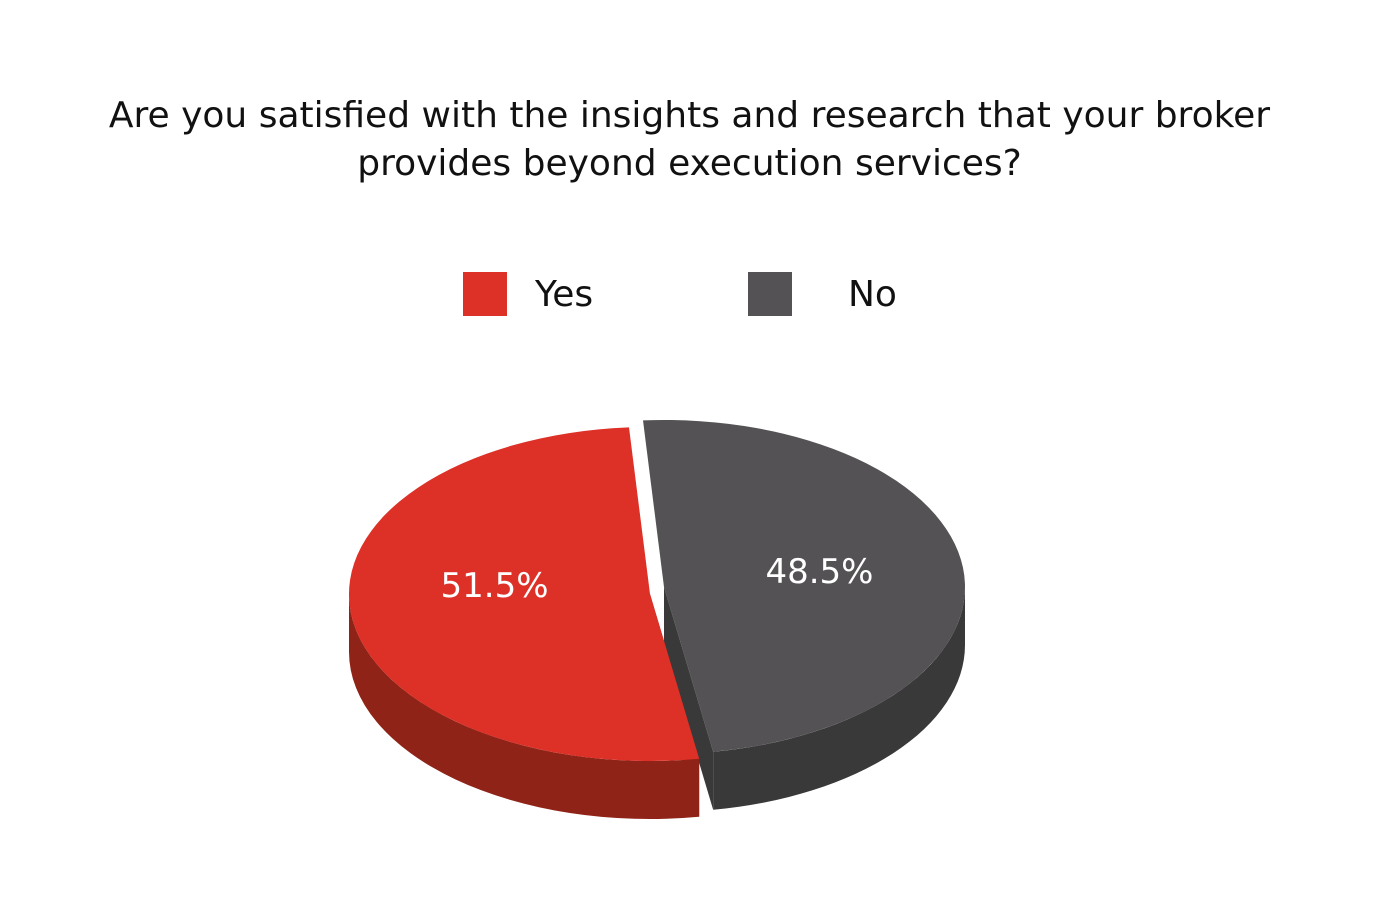 The width and height of the screenshot is (1379, 914). Describe the element at coordinates (657, 579) in the screenshot. I see `pie-labels: 48.5% 51.5%` at that location.